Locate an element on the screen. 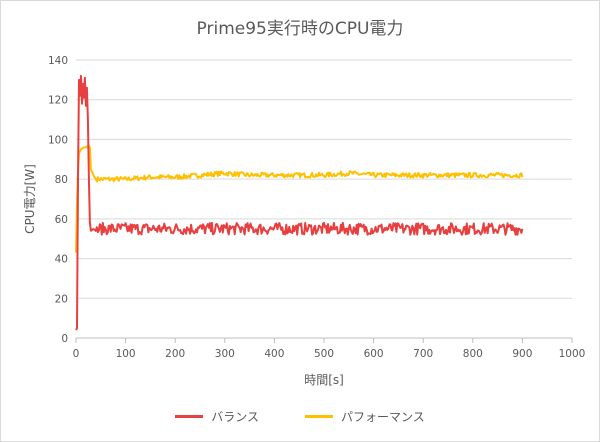 This screenshot has height=442, width=600. chart-title: Prime95実行時のCPU電力 is located at coordinates (300, 29).